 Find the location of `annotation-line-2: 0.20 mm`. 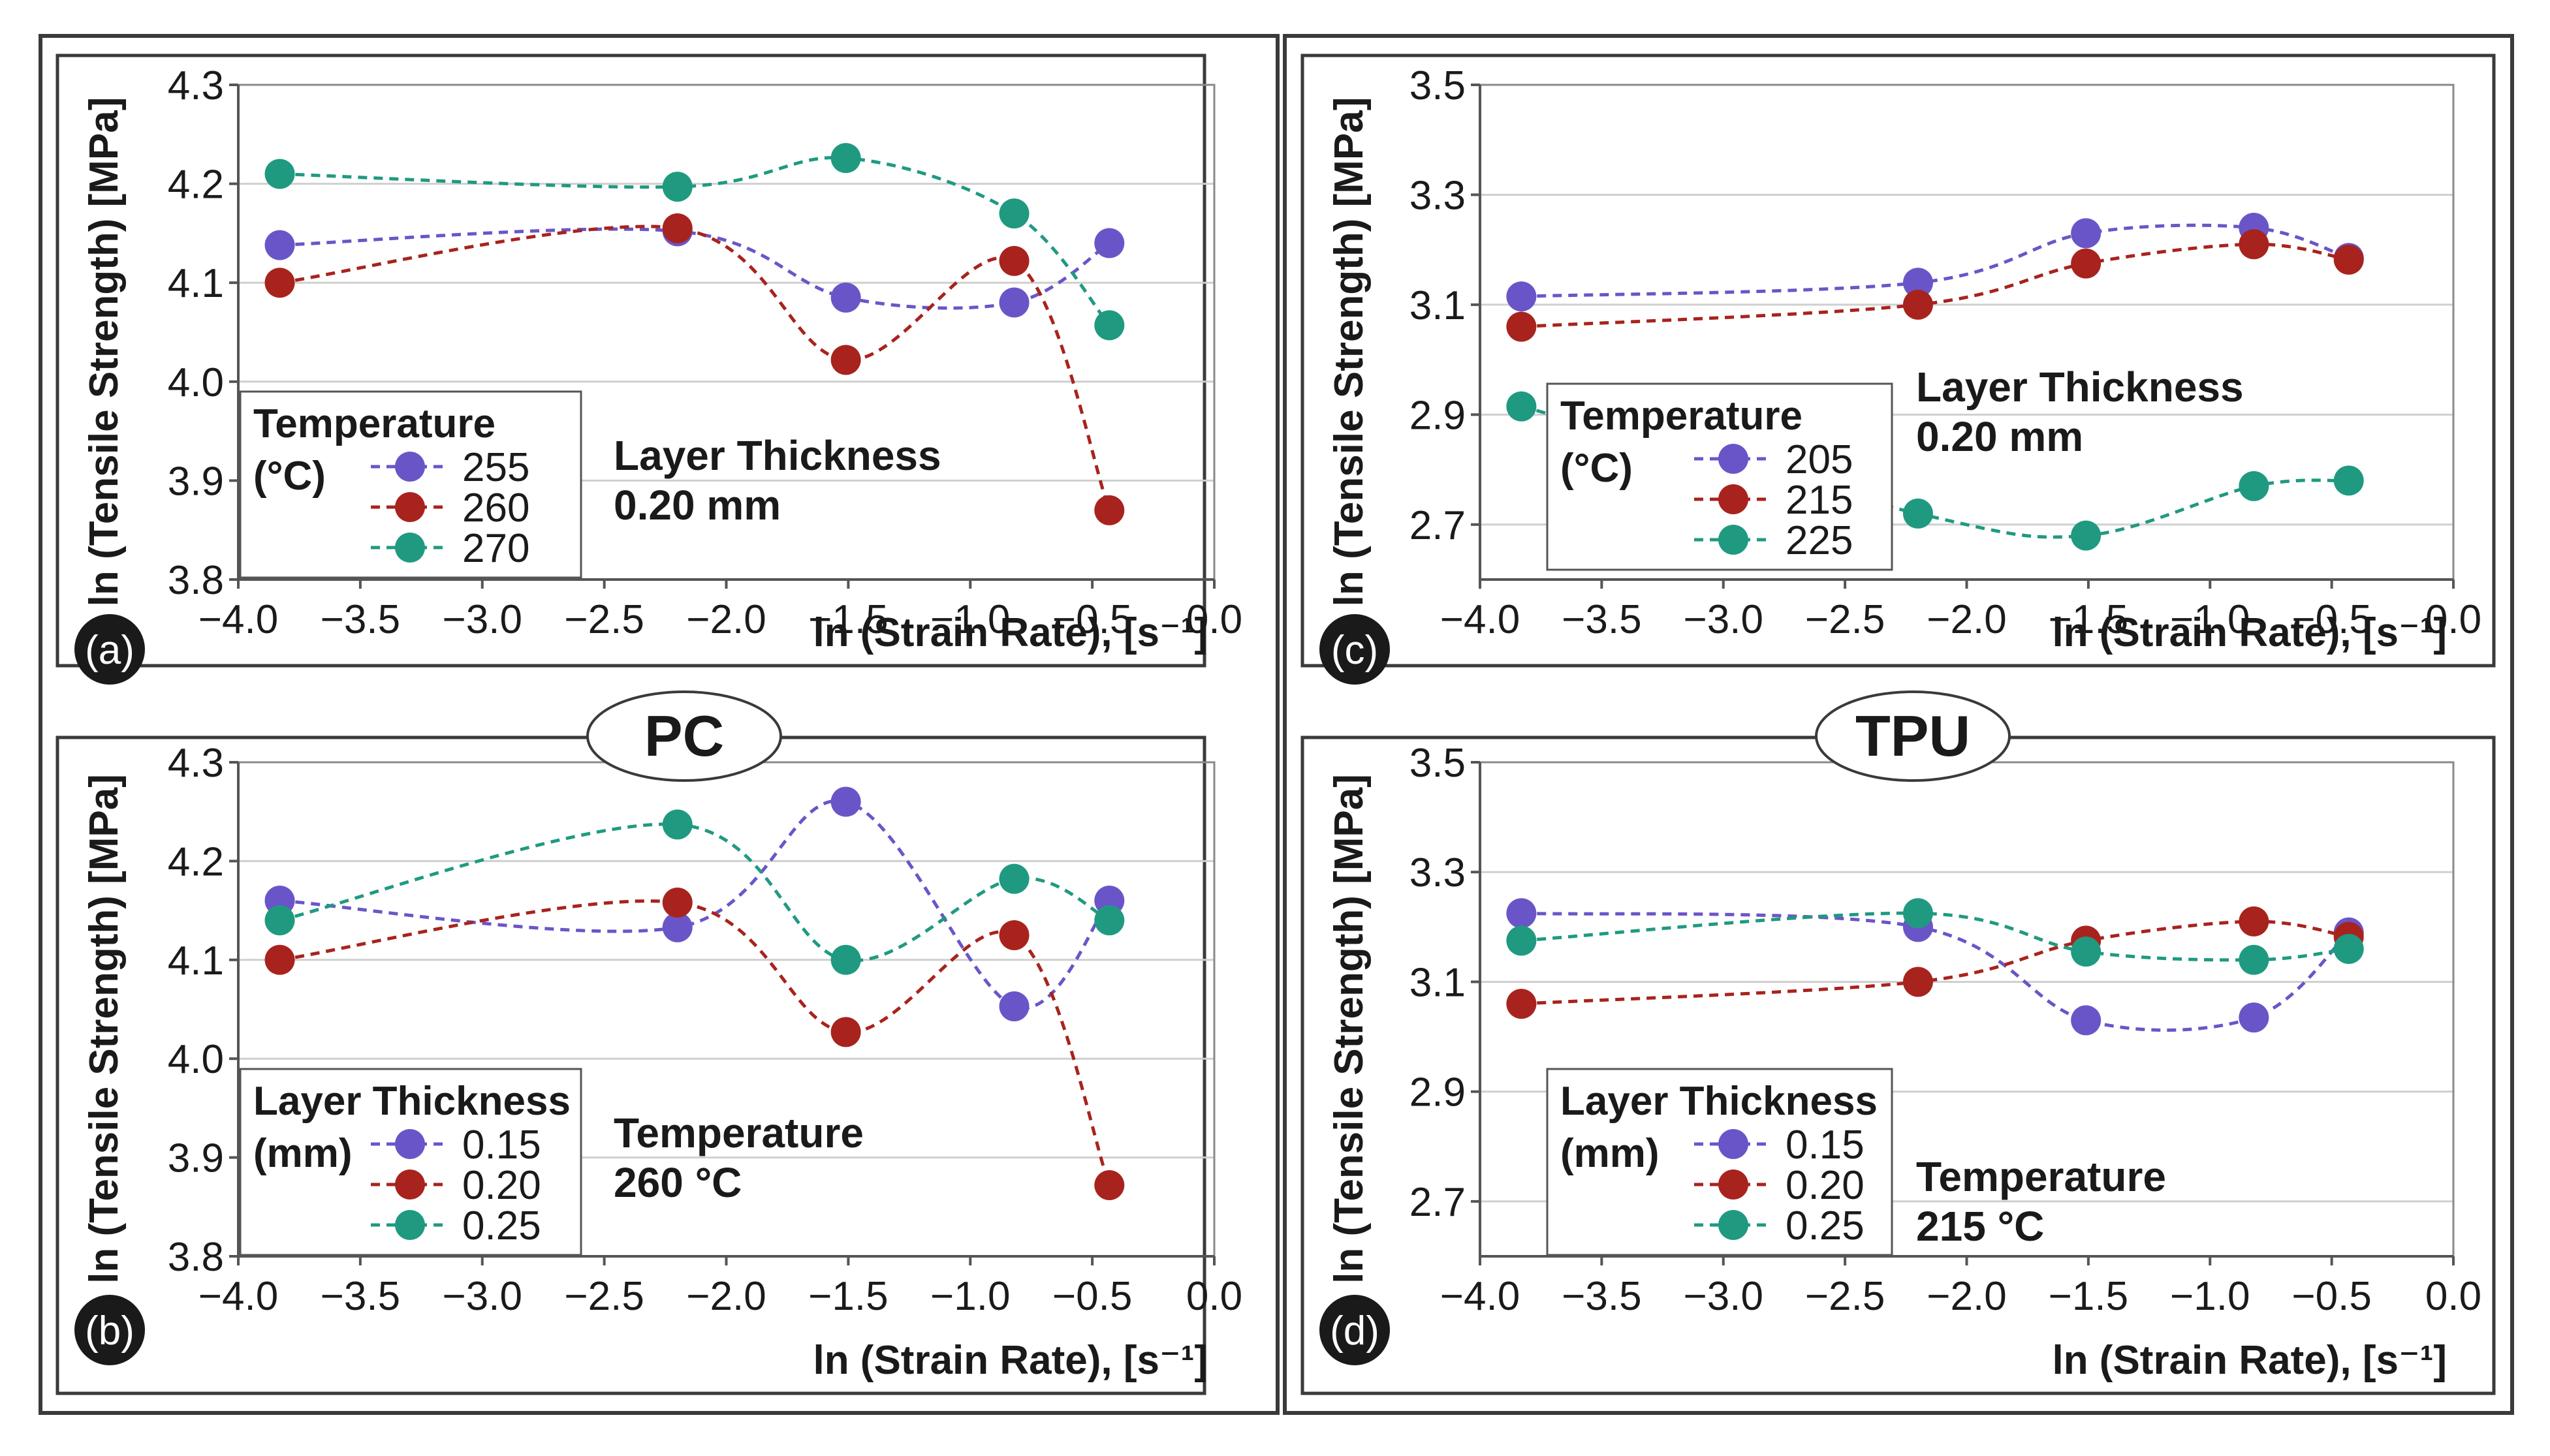

annotation-line-2: 0.20 mm is located at coordinates (1999, 436).